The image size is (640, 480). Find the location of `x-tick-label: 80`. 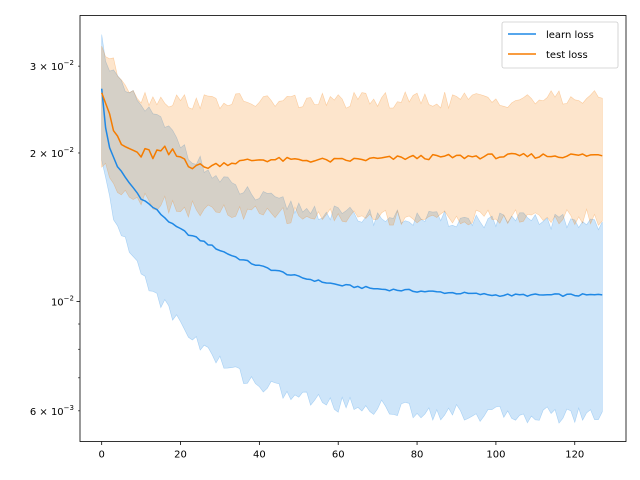

x-tick-label: 80 is located at coordinates (417, 455).